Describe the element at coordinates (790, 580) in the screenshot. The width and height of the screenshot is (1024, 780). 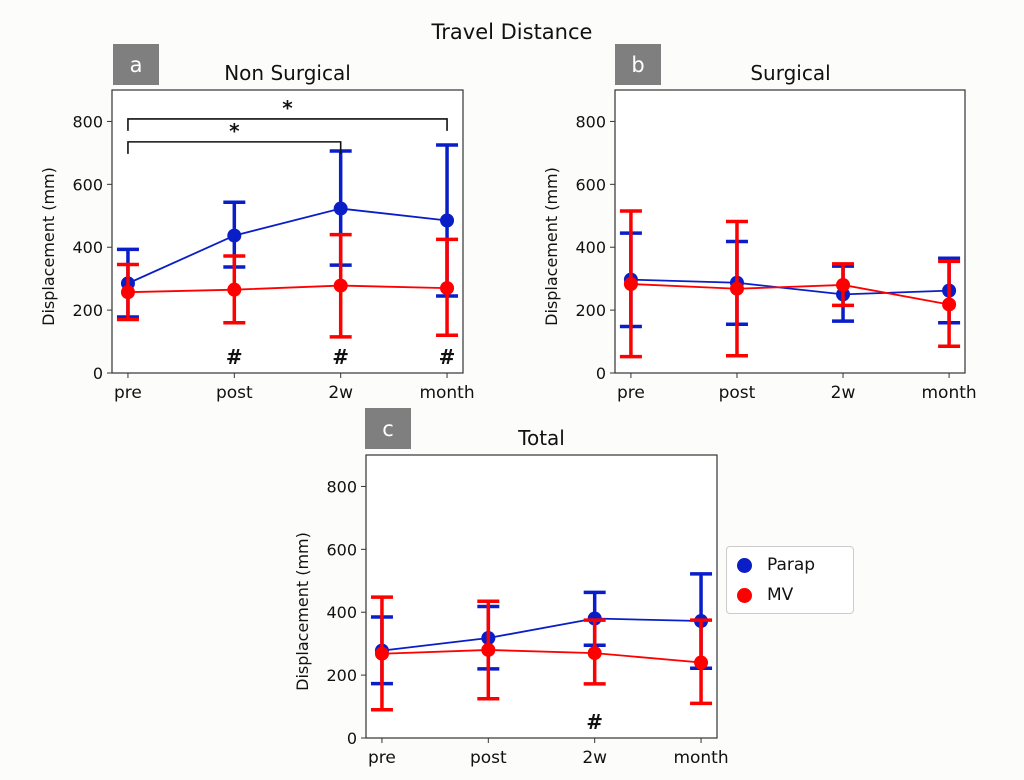
I see `legend: Parap MV` at that location.